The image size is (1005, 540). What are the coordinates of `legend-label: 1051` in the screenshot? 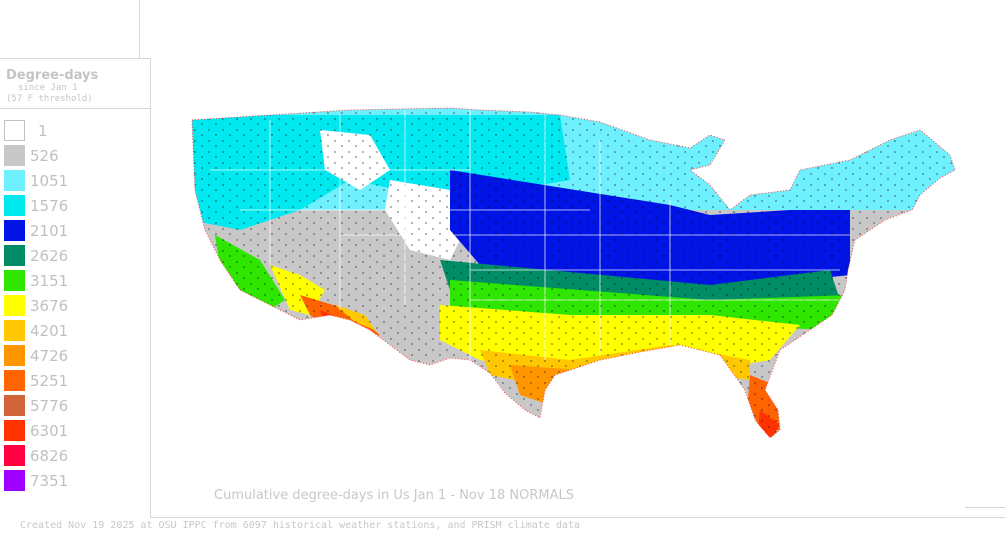 It's located at (49, 181).